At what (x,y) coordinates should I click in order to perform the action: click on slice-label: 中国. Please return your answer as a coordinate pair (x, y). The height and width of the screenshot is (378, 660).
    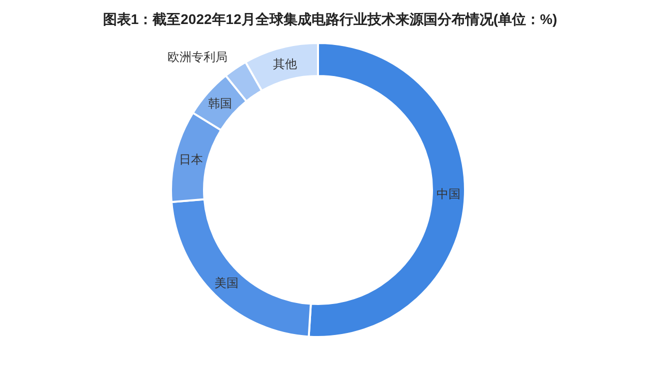
    Looking at the image, I should click on (448, 194).